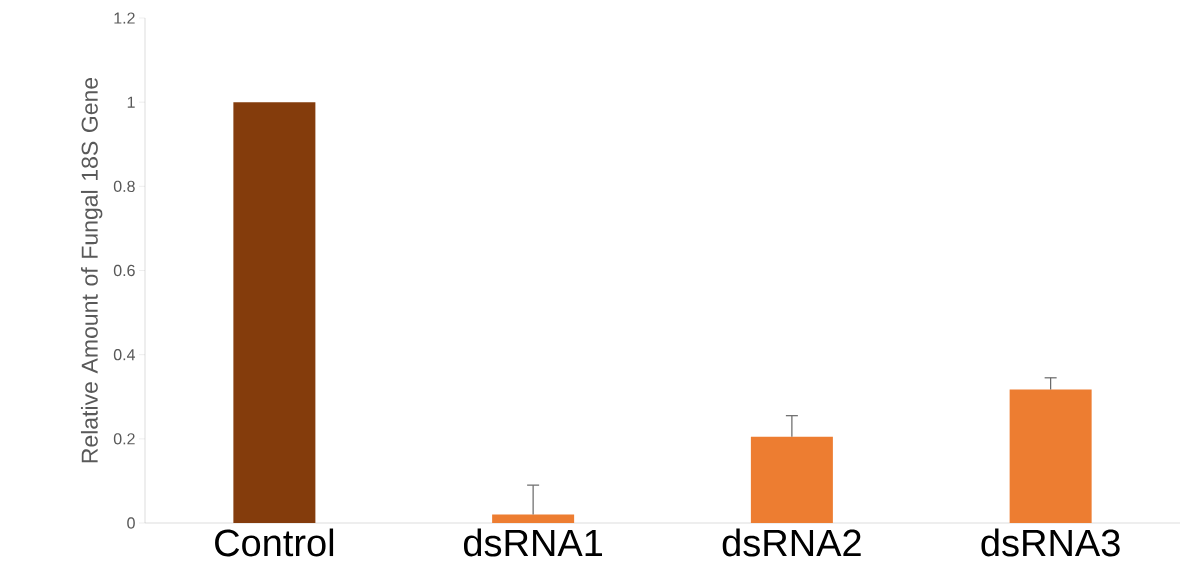  What do you see at coordinates (131, 102) in the screenshot?
I see `y-tick-label: 1` at bounding box center [131, 102].